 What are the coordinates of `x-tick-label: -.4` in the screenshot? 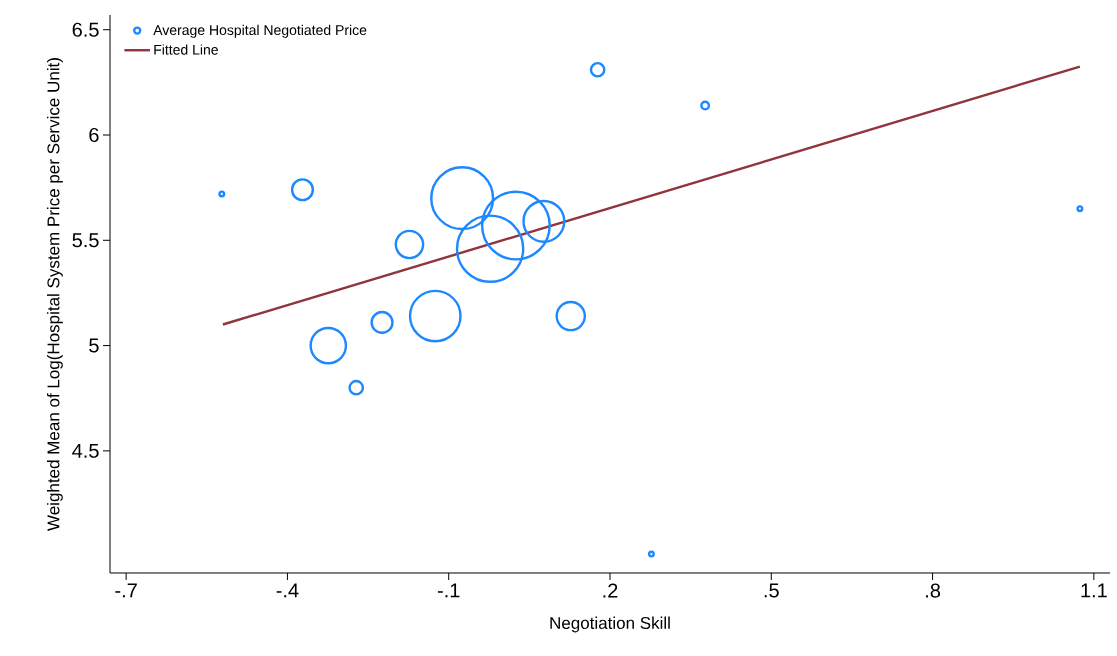 It's located at (287, 590).